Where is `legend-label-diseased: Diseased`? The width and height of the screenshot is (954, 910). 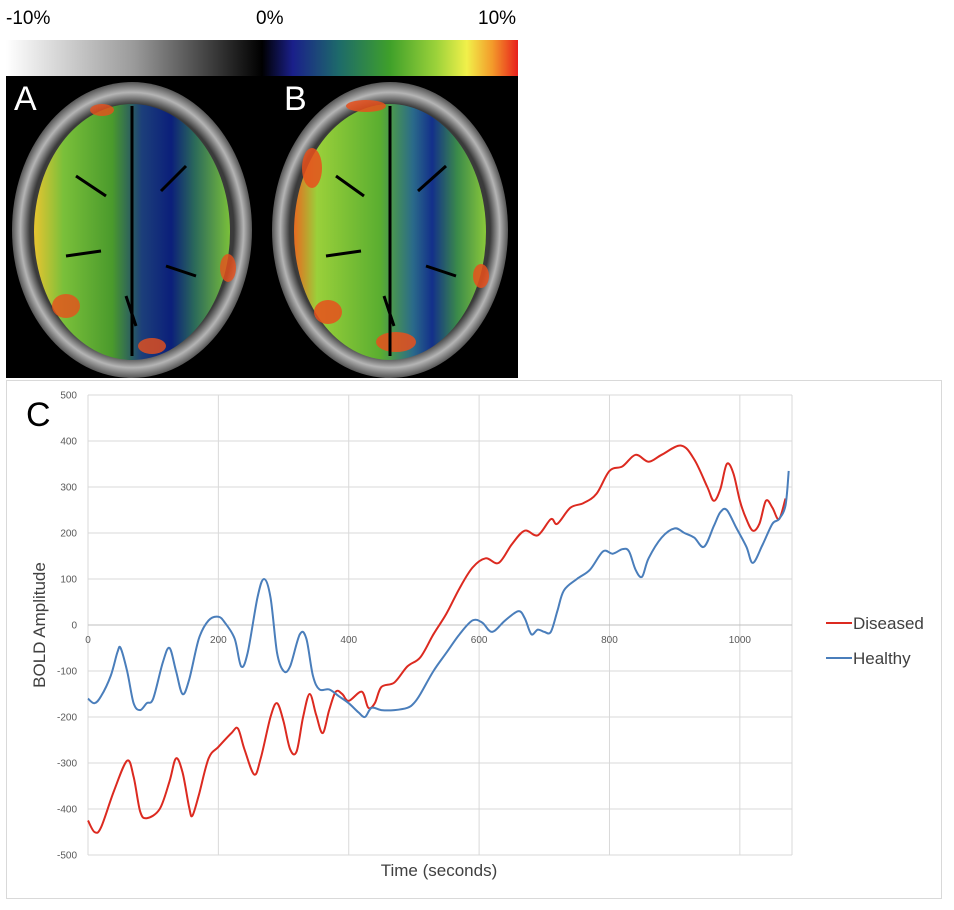 legend-label-diseased: Diseased is located at coordinates (888, 623).